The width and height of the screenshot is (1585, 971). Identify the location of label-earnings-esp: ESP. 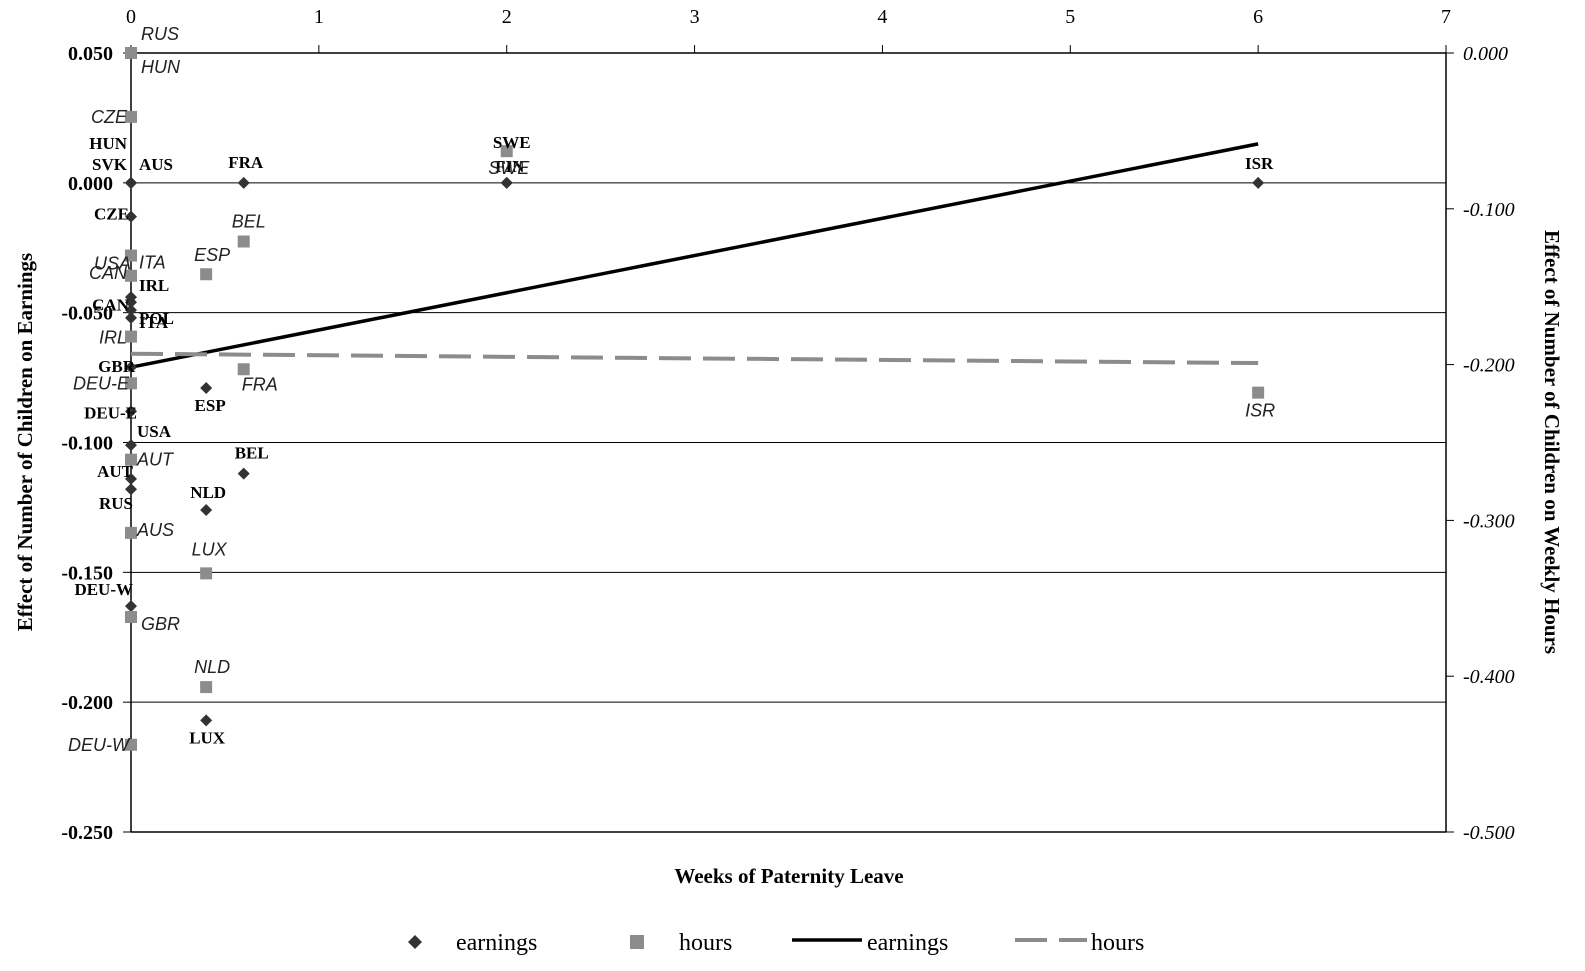
(210, 405).